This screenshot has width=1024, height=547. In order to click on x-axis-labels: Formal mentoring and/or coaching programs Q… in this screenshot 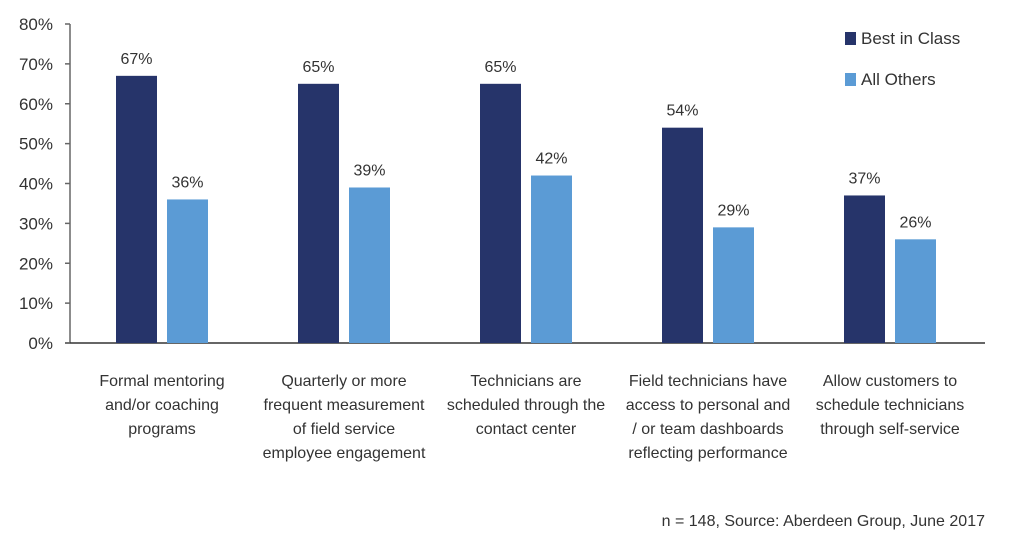, I will do `click(531, 417)`.